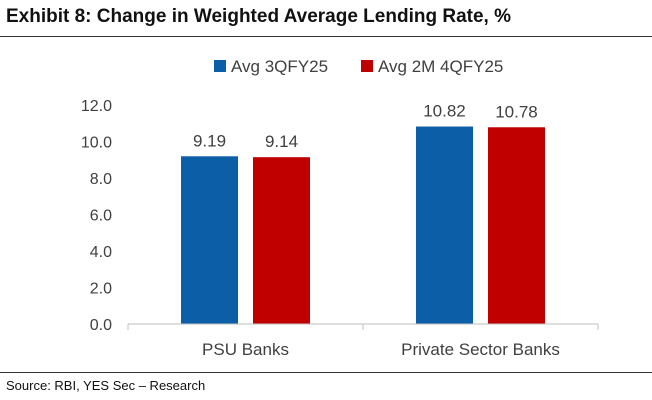 This screenshot has height=400, width=652. What do you see at coordinates (281, 240) in the screenshot?
I see `bar-avg-2m-4qfy25-psu` at bounding box center [281, 240].